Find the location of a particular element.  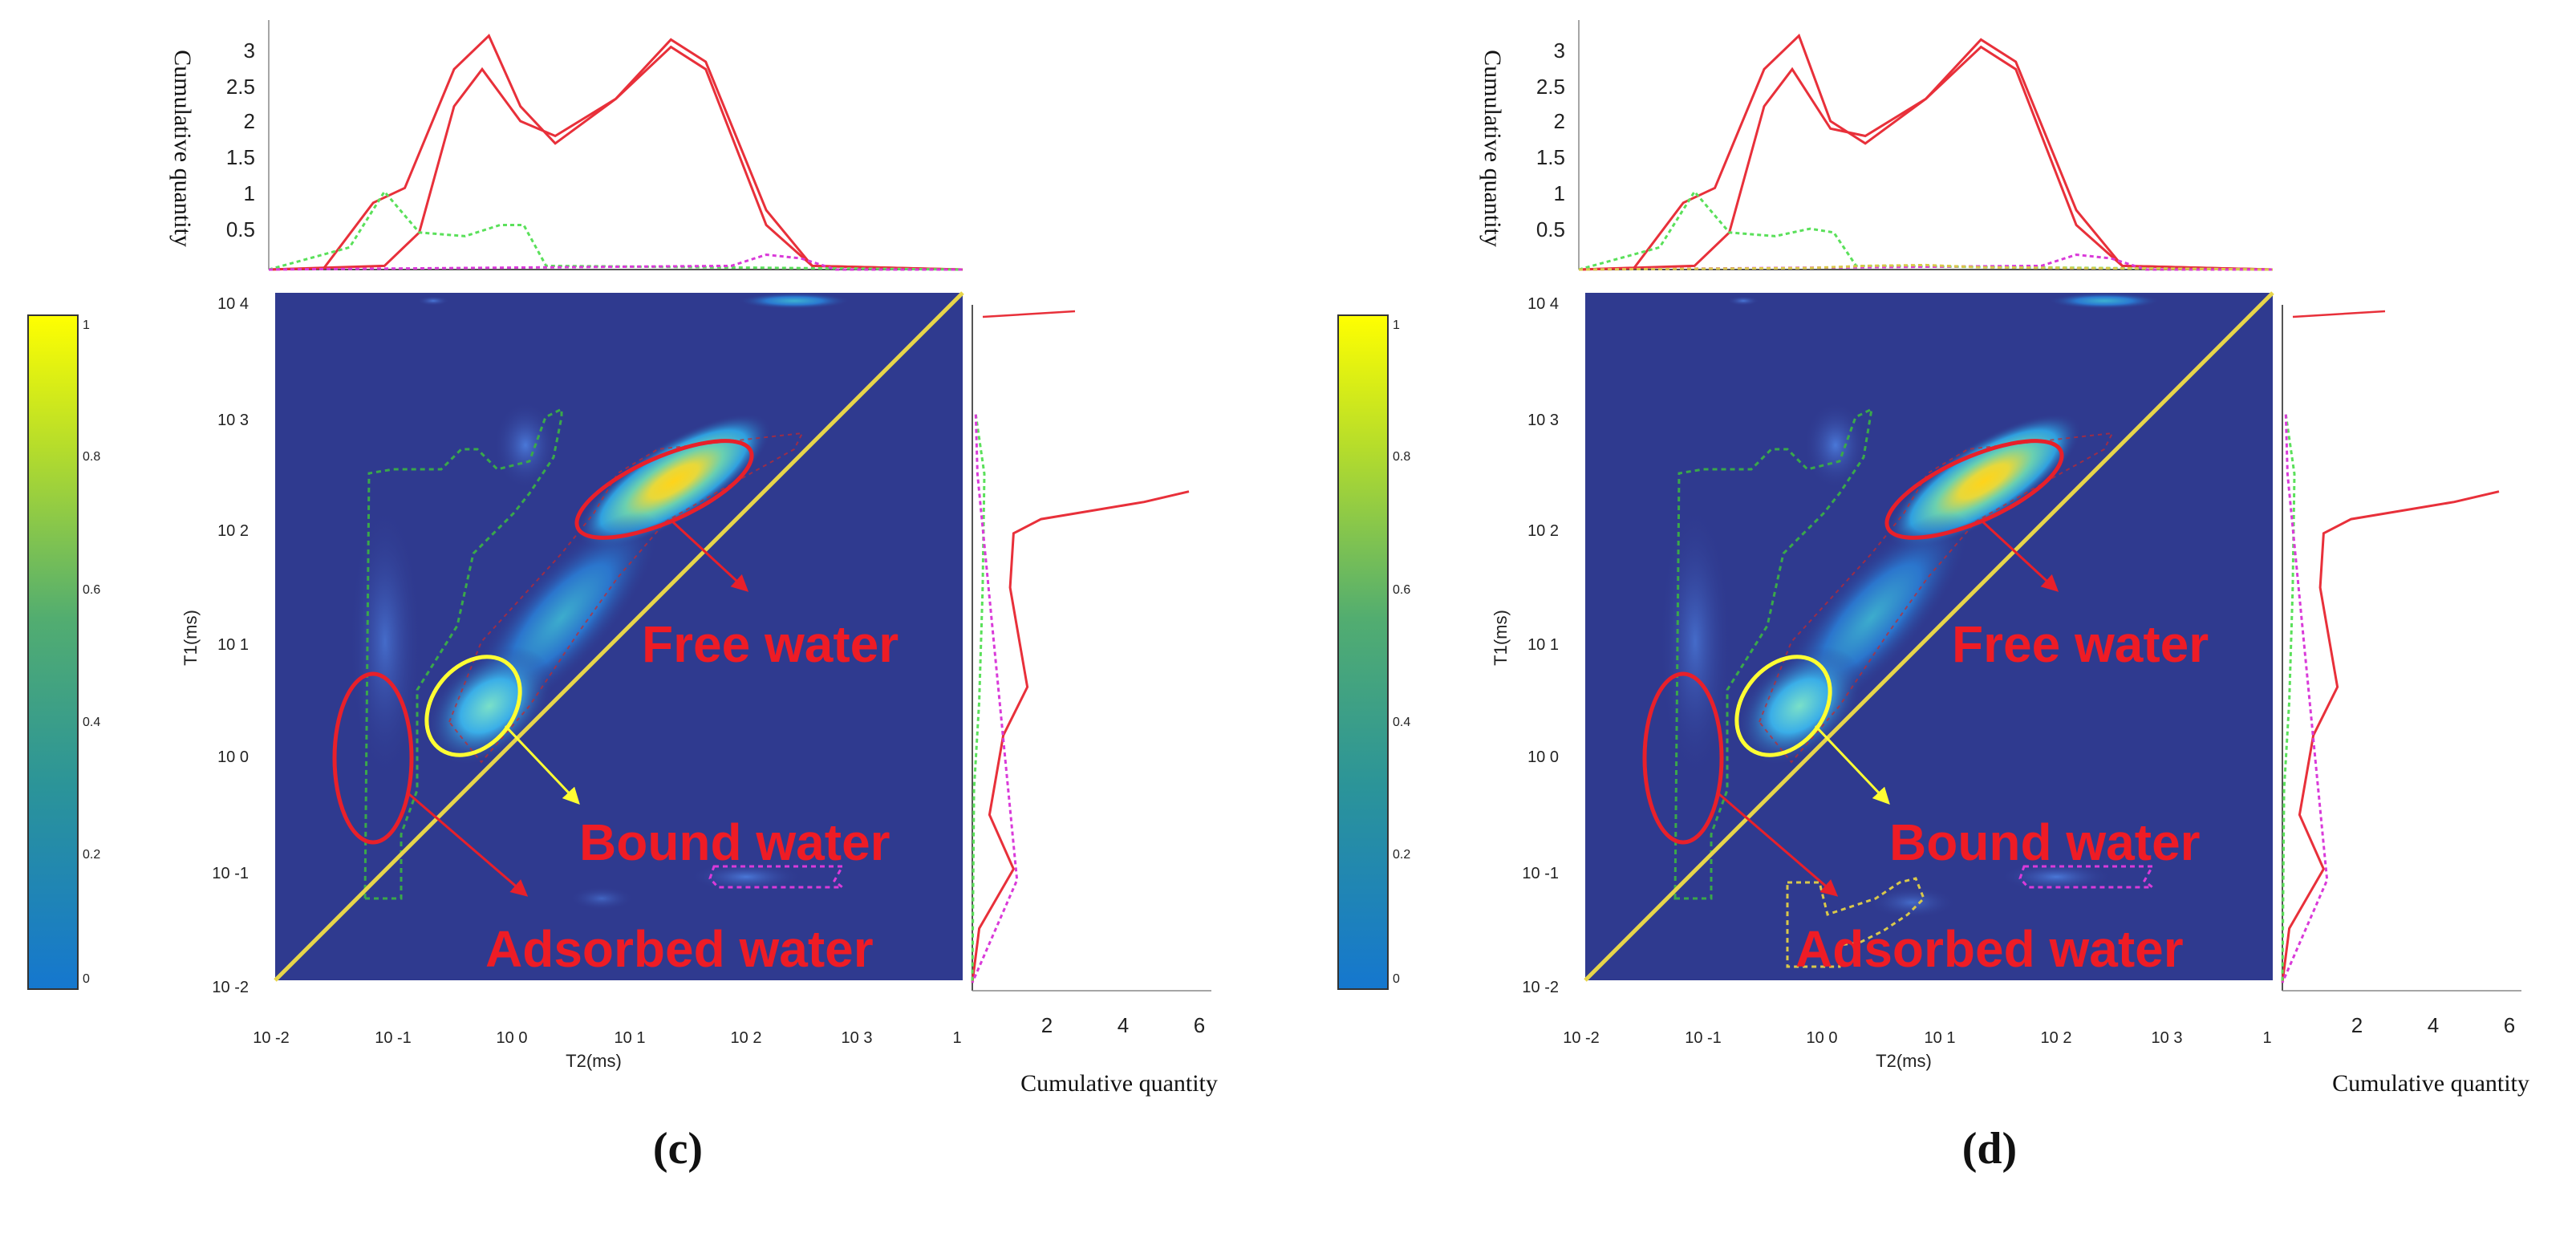

heatmap-c: Free water Bound water Adsorbed water is located at coordinates (619, 636).